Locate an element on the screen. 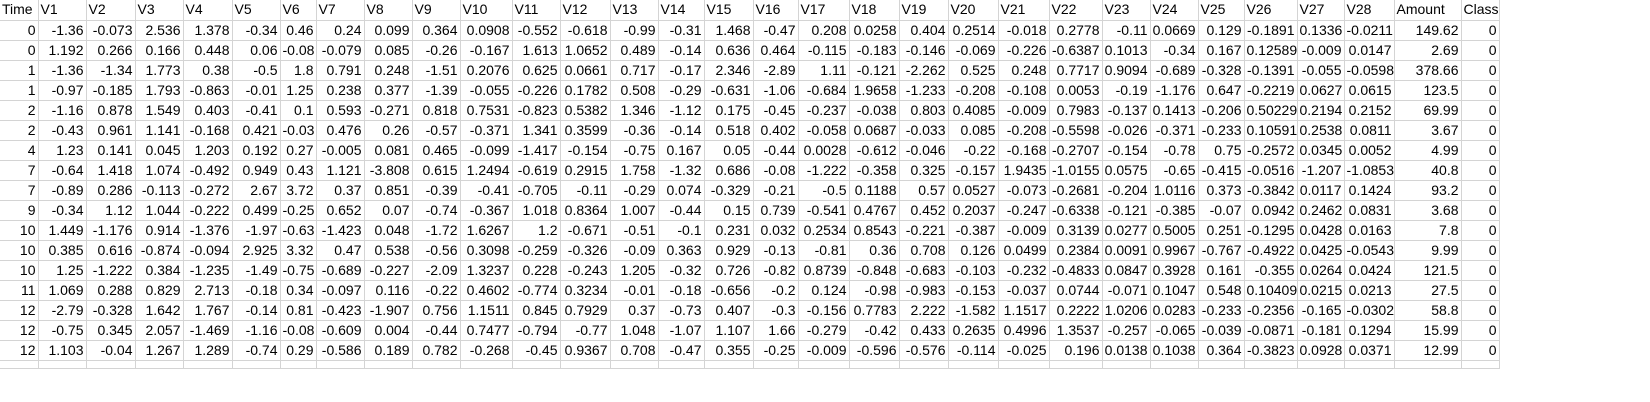  cell: -1.36 is located at coordinates (62, 30).